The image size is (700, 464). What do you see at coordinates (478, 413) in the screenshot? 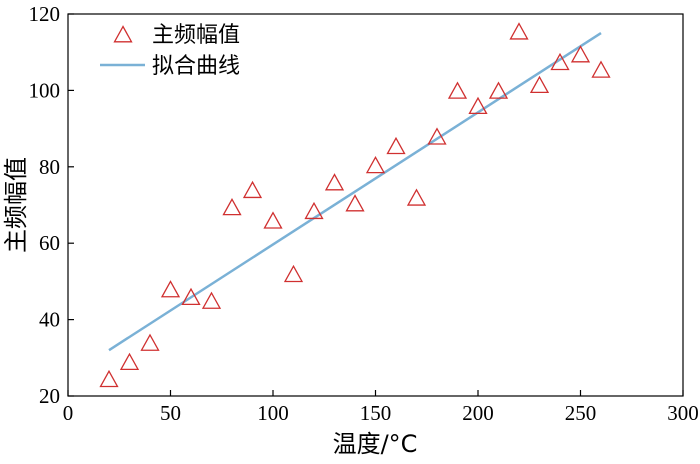
I see `x-tick-label: 200` at bounding box center [478, 413].